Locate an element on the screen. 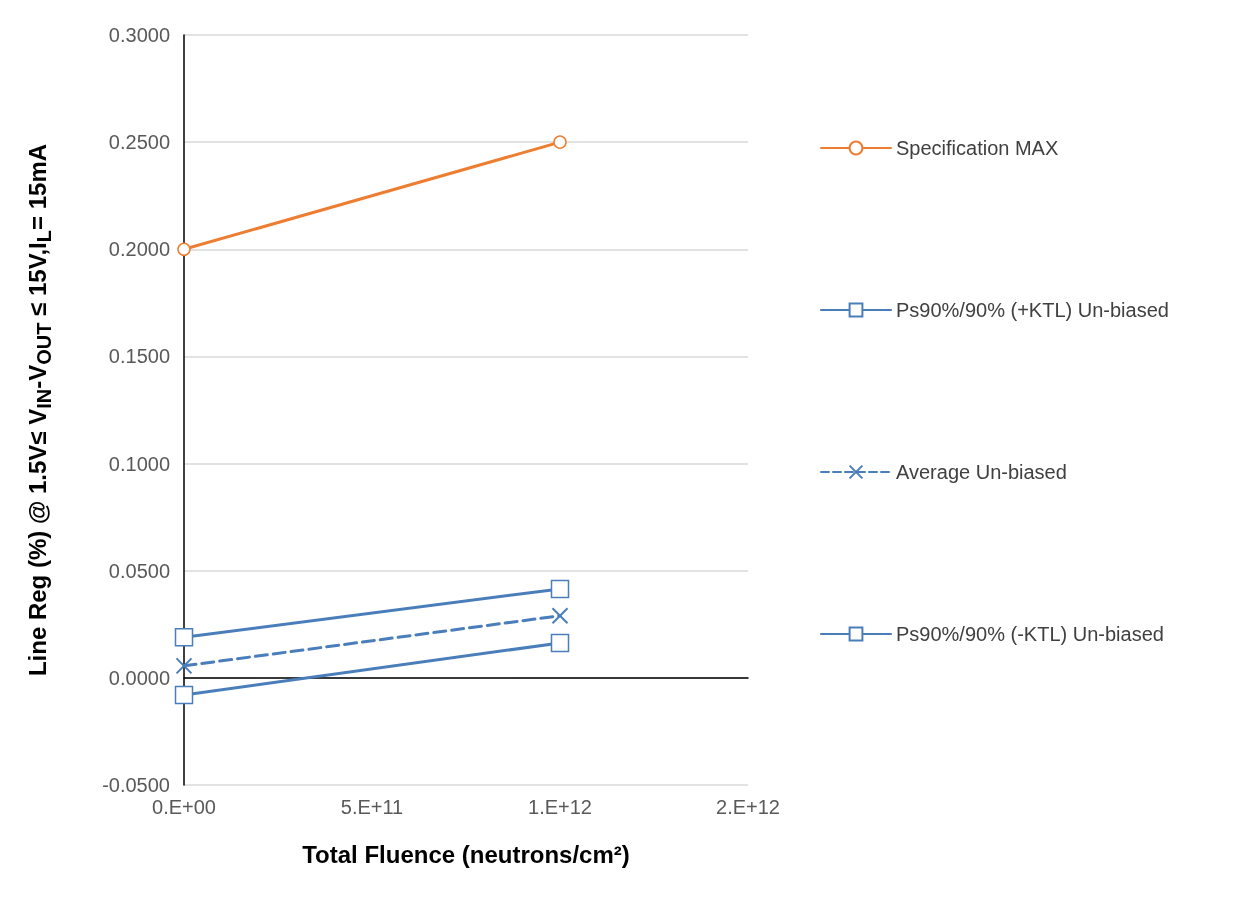 The image size is (1253, 899). legend-label: Average Un-biased is located at coordinates (981, 472).